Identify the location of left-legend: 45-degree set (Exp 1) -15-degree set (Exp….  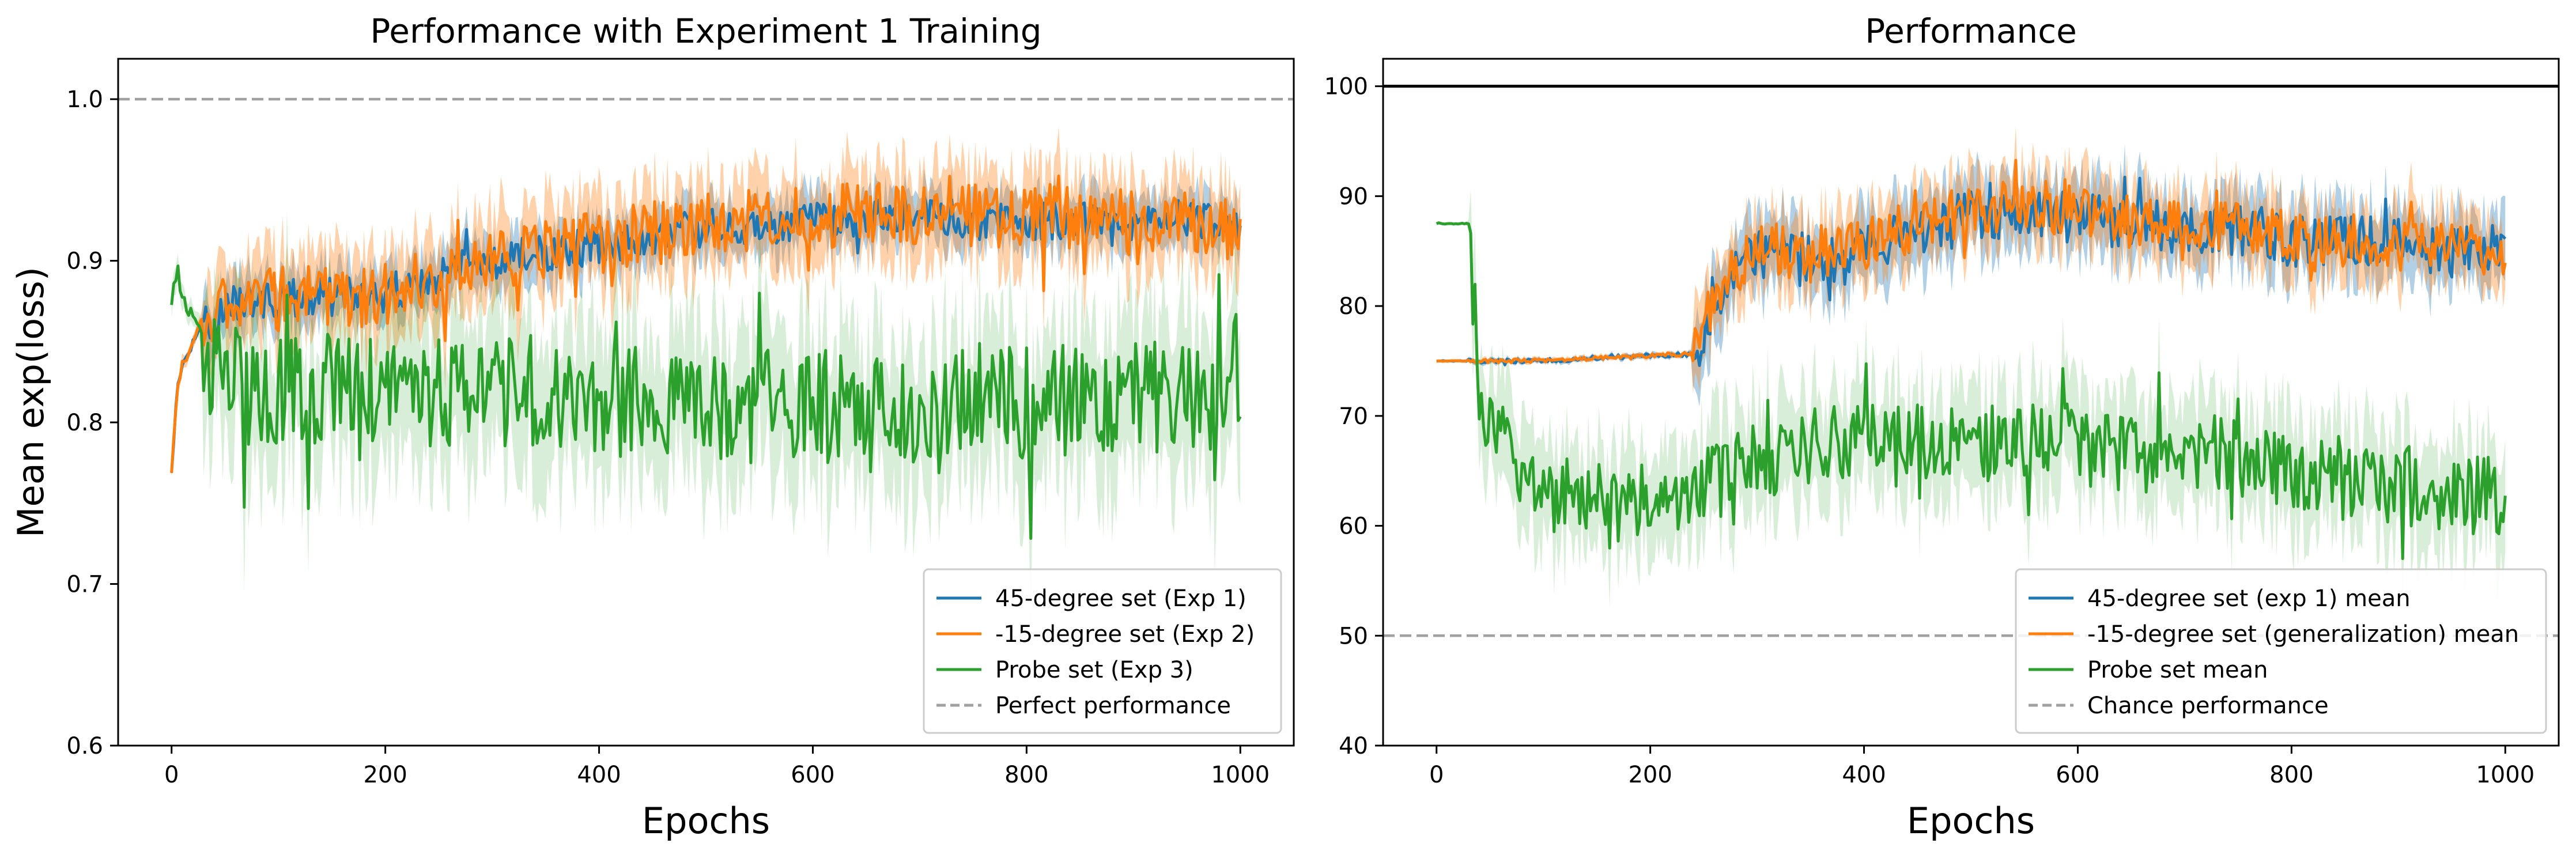
(1102, 651).